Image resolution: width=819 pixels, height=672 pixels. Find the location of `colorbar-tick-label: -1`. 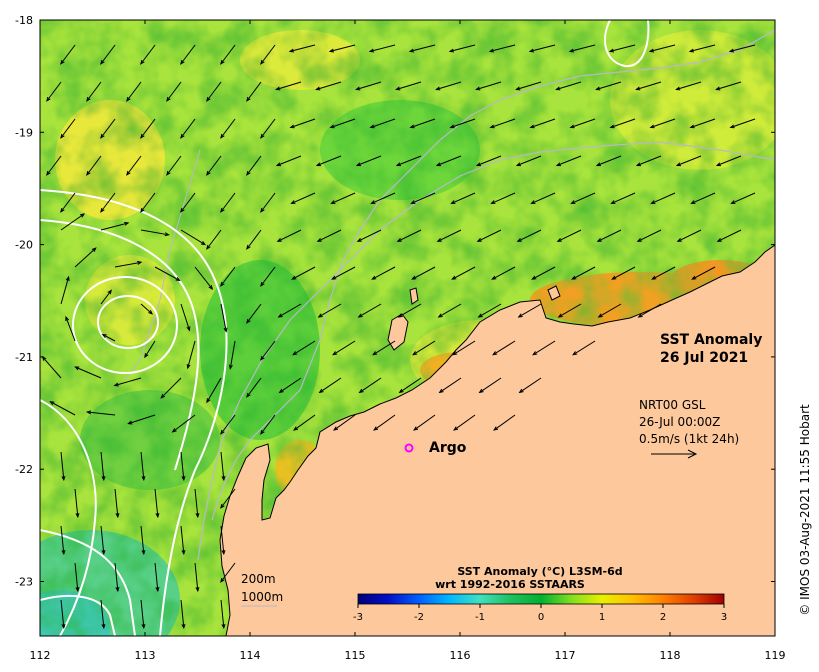

colorbar-tick-label: -1 is located at coordinates (480, 617).